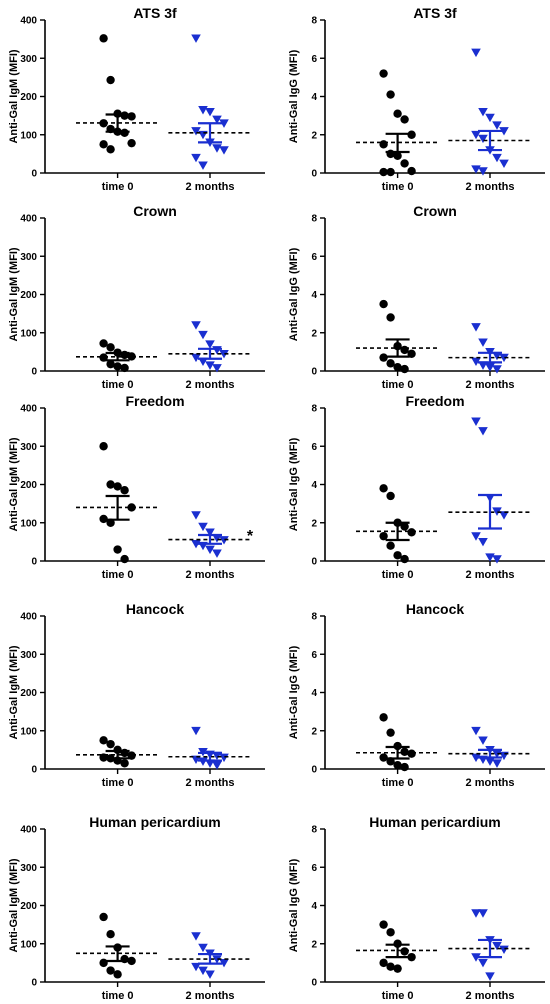 The image size is (550, 1004). I want to click on significance-marker: *, so click(250, 536).